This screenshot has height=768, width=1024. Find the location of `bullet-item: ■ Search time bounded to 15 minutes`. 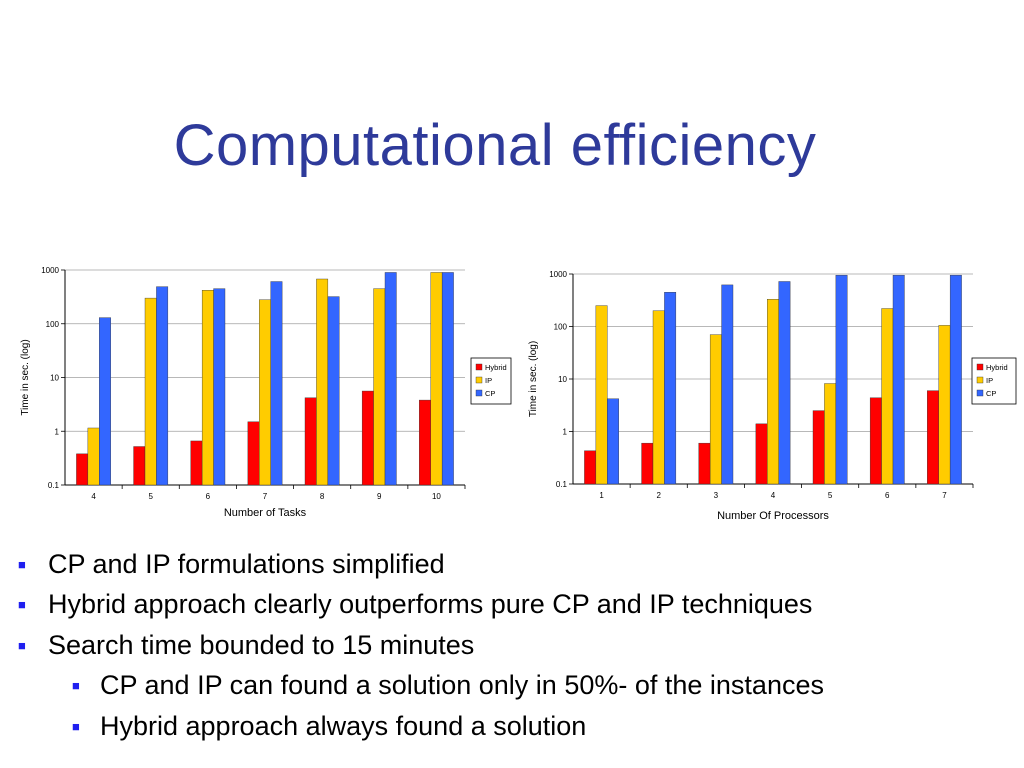

bullet-item: ■ Search time bounded to 15 minutes is located at coordinates (518, 645).